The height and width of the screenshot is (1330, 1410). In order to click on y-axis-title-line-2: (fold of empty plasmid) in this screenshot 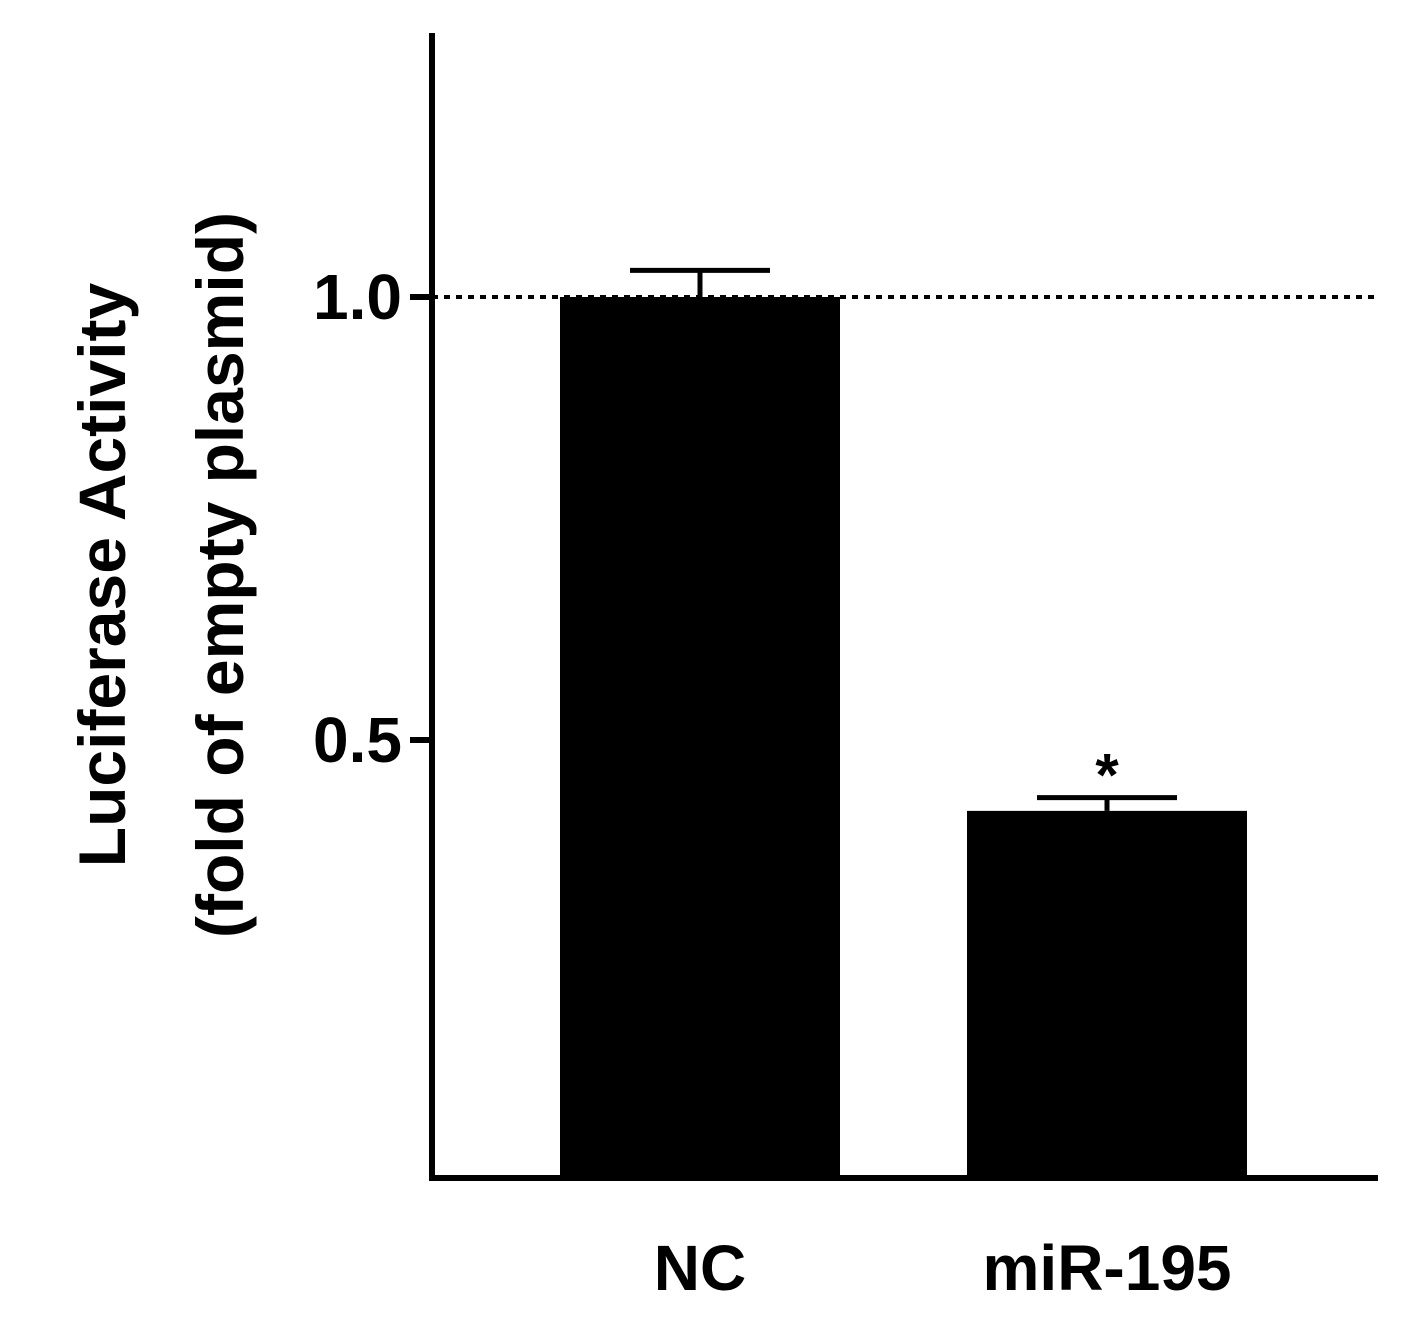, I will do `click(220, 575)`.